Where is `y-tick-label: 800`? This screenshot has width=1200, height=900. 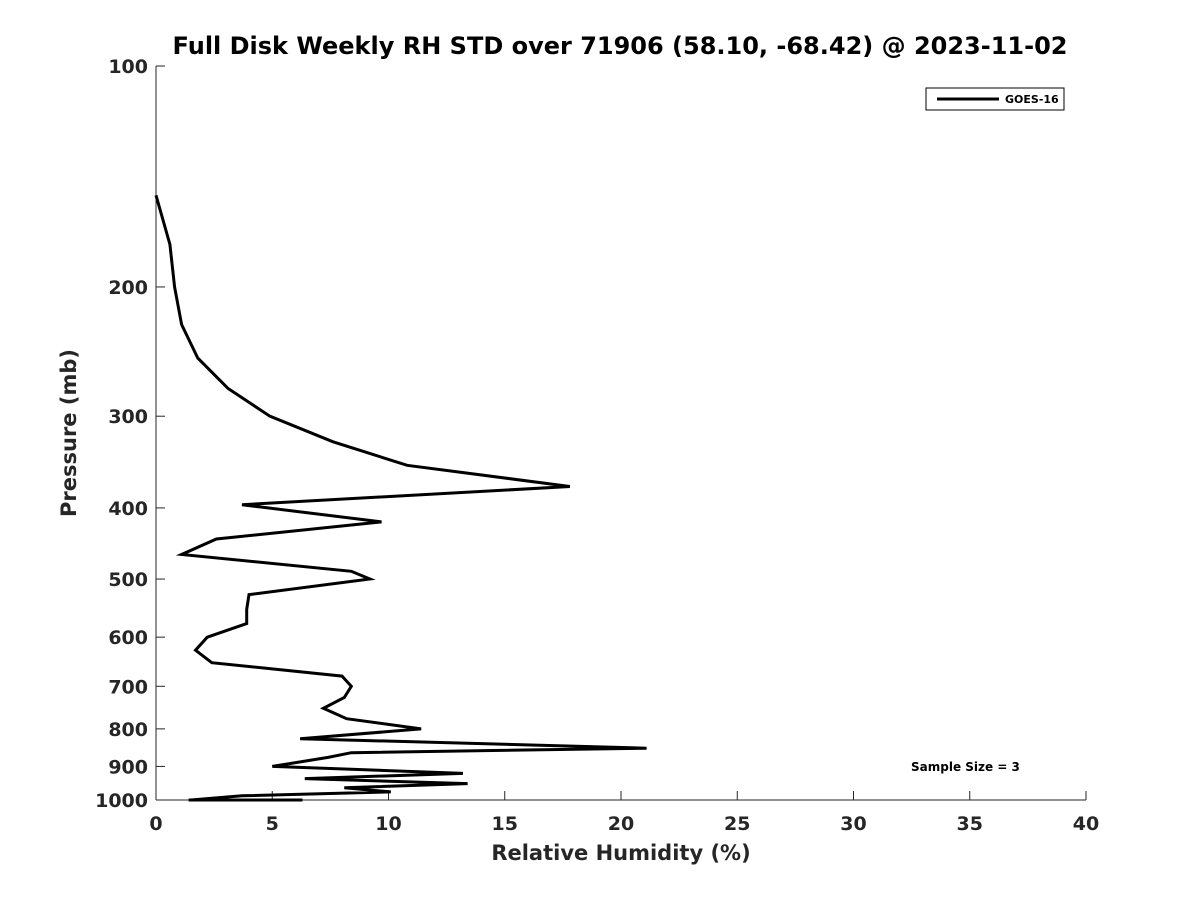 y-tick-label: 800 is located at coordinates (128, 730).